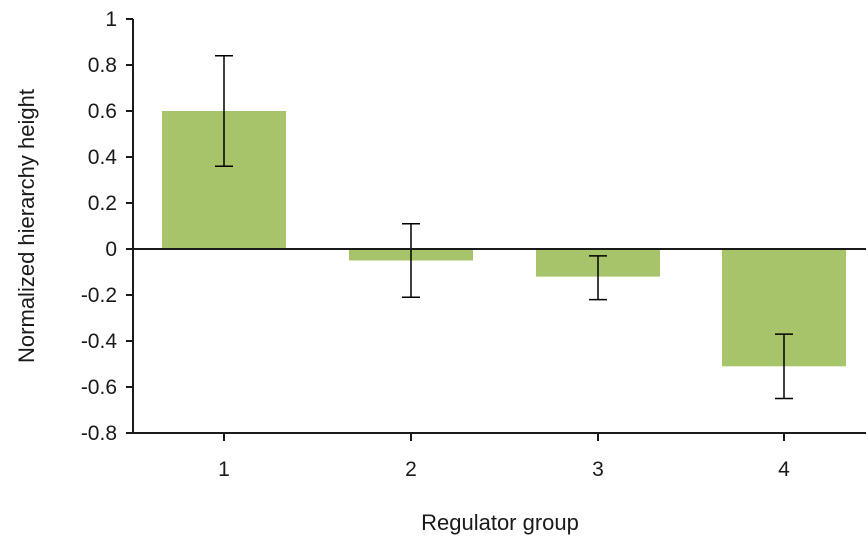 The image size is (868, 538). I want to click on x-tick-label: 4, so click(784, 469).